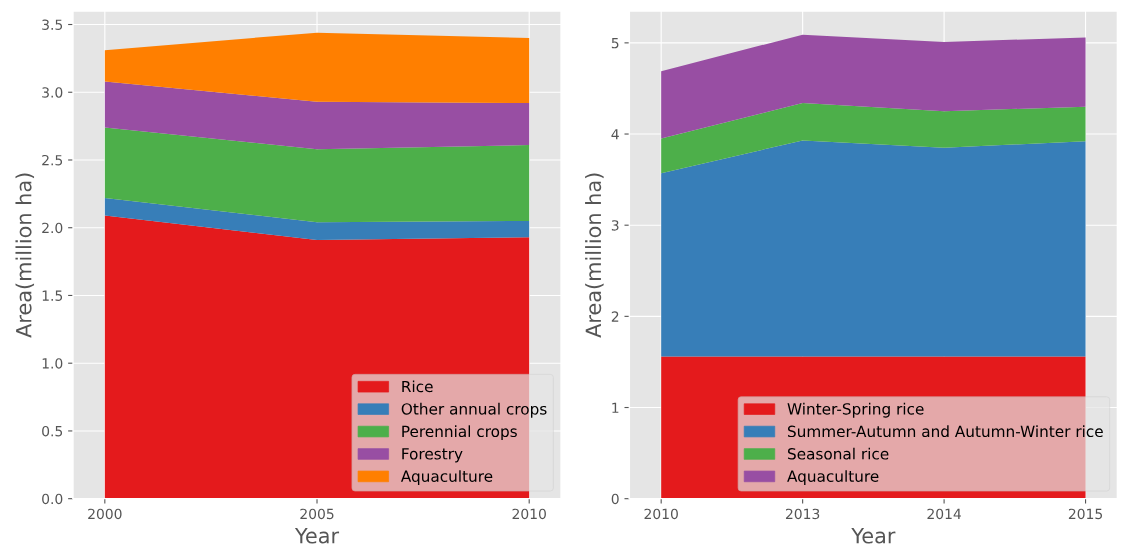  I want to click on y-tick-label: 0, so click(615, 499).